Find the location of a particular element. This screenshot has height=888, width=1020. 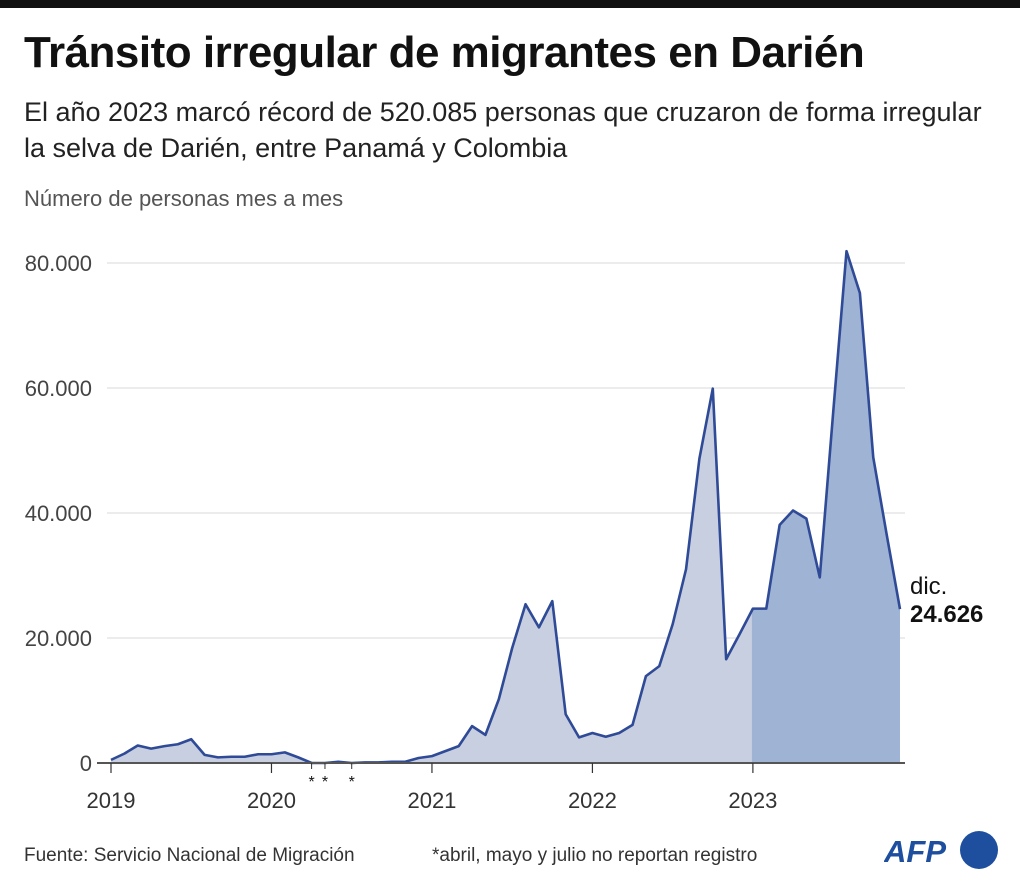

y-tick-label: 80.000 is located at coordinates (58, 263).